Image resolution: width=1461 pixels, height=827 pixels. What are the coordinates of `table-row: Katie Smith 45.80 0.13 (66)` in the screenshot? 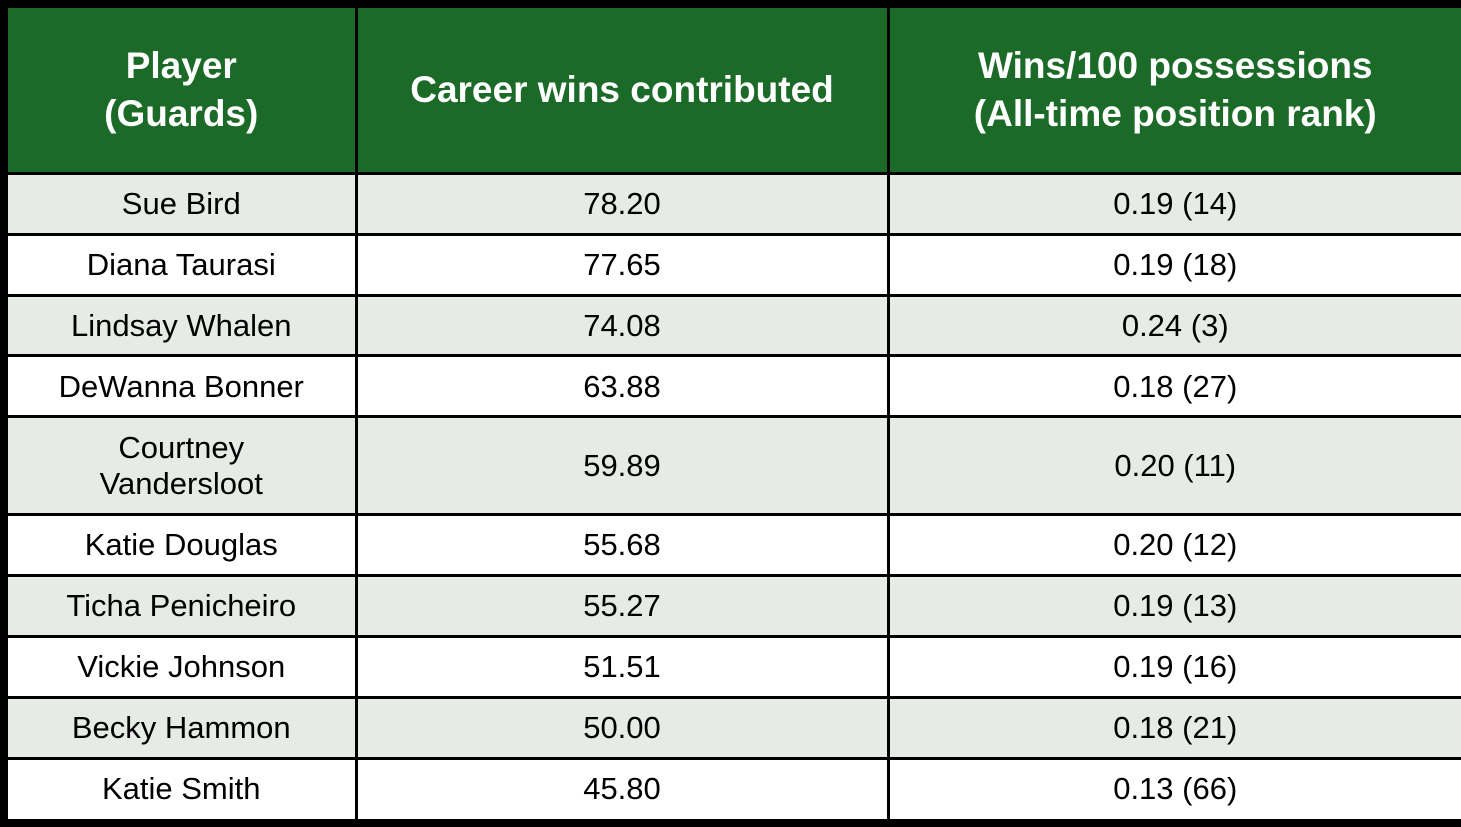 It's located at (731, 790).